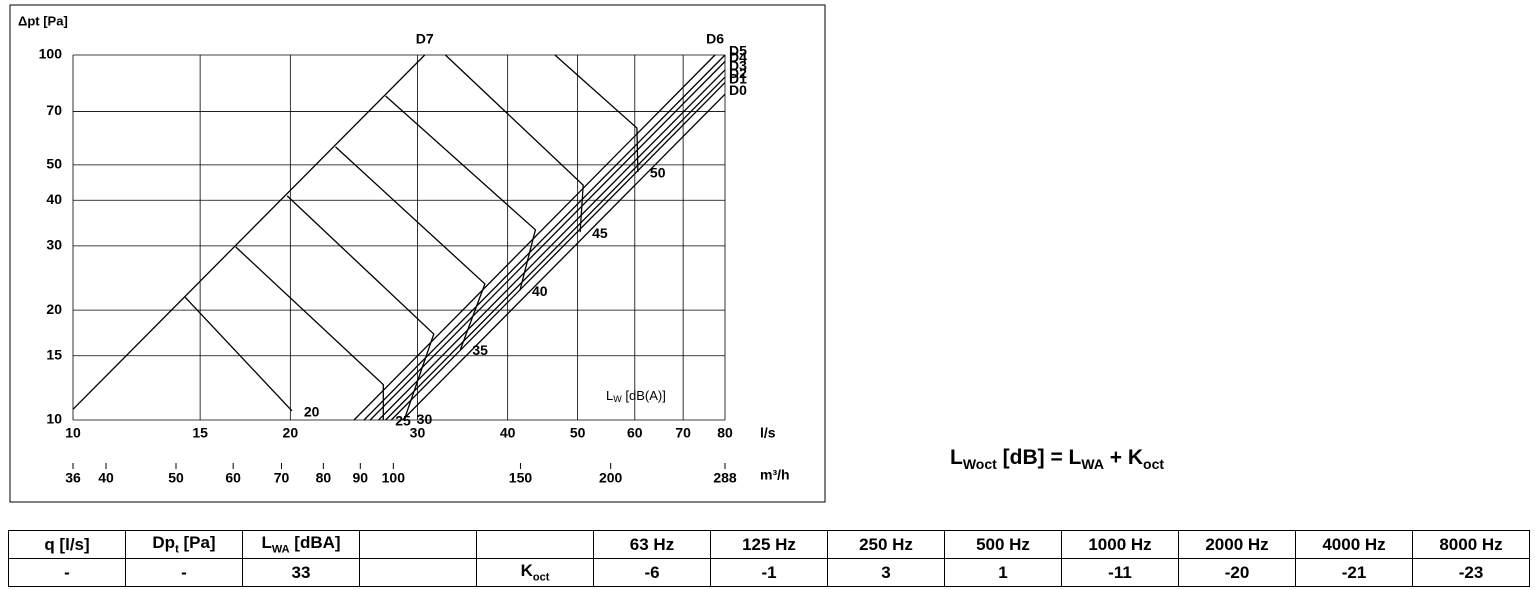 This screenshot has height=590, width=1535. I want to click on formula-part: [dB] = L, so click(1039, 457).